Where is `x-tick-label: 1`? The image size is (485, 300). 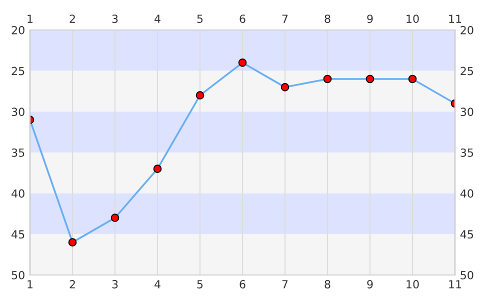 x-tick-label: 1 is located at coordinates (30, 284).